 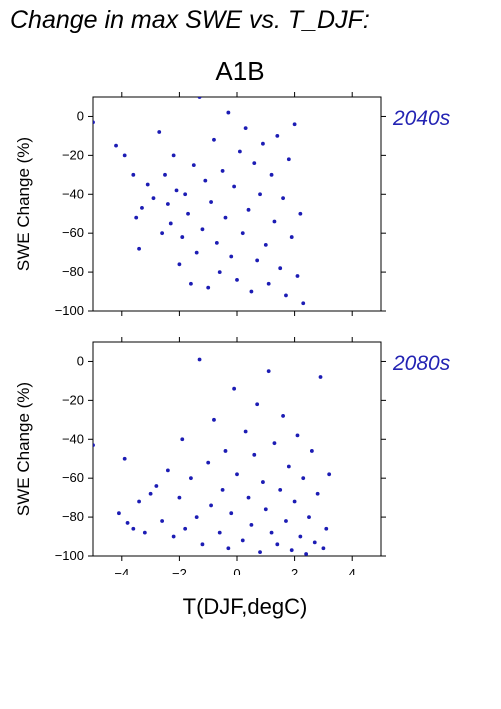 I want to click on x-tick-label: 2, so click(x=294, y=570).